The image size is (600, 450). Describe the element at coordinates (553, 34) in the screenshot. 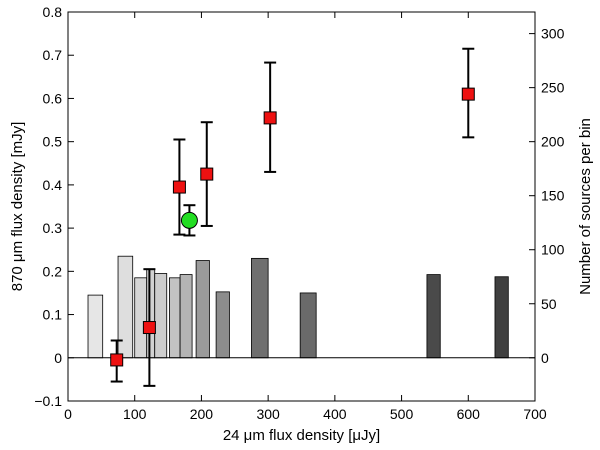

I see `y2-tick-label-6: 300` at that location.